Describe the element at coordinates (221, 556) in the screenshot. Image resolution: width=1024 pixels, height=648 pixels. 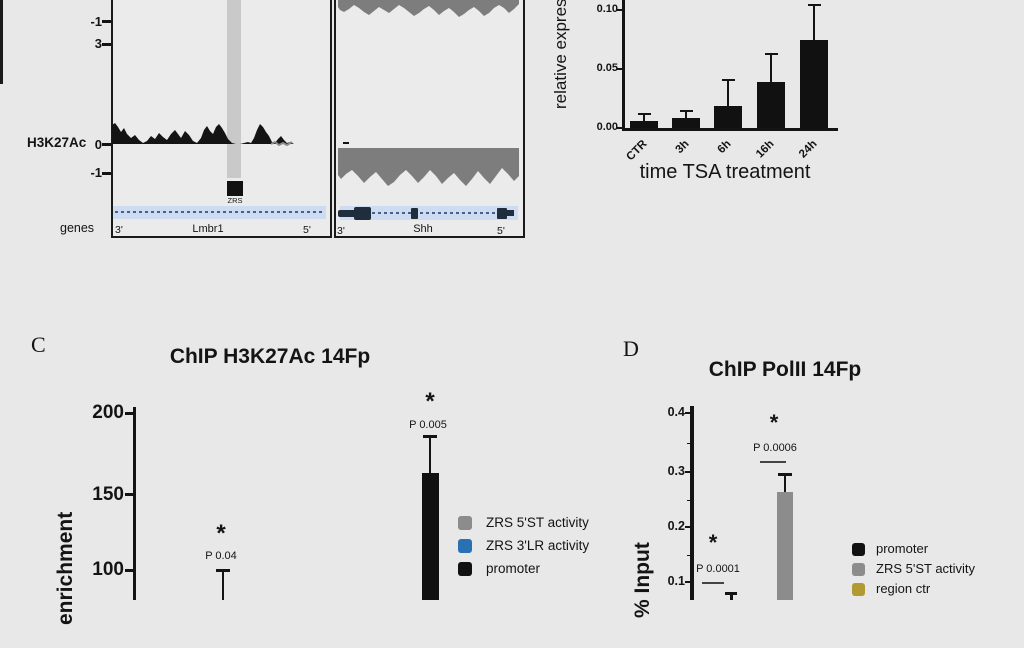
I see `p-value-label: P 0.04` at that location.